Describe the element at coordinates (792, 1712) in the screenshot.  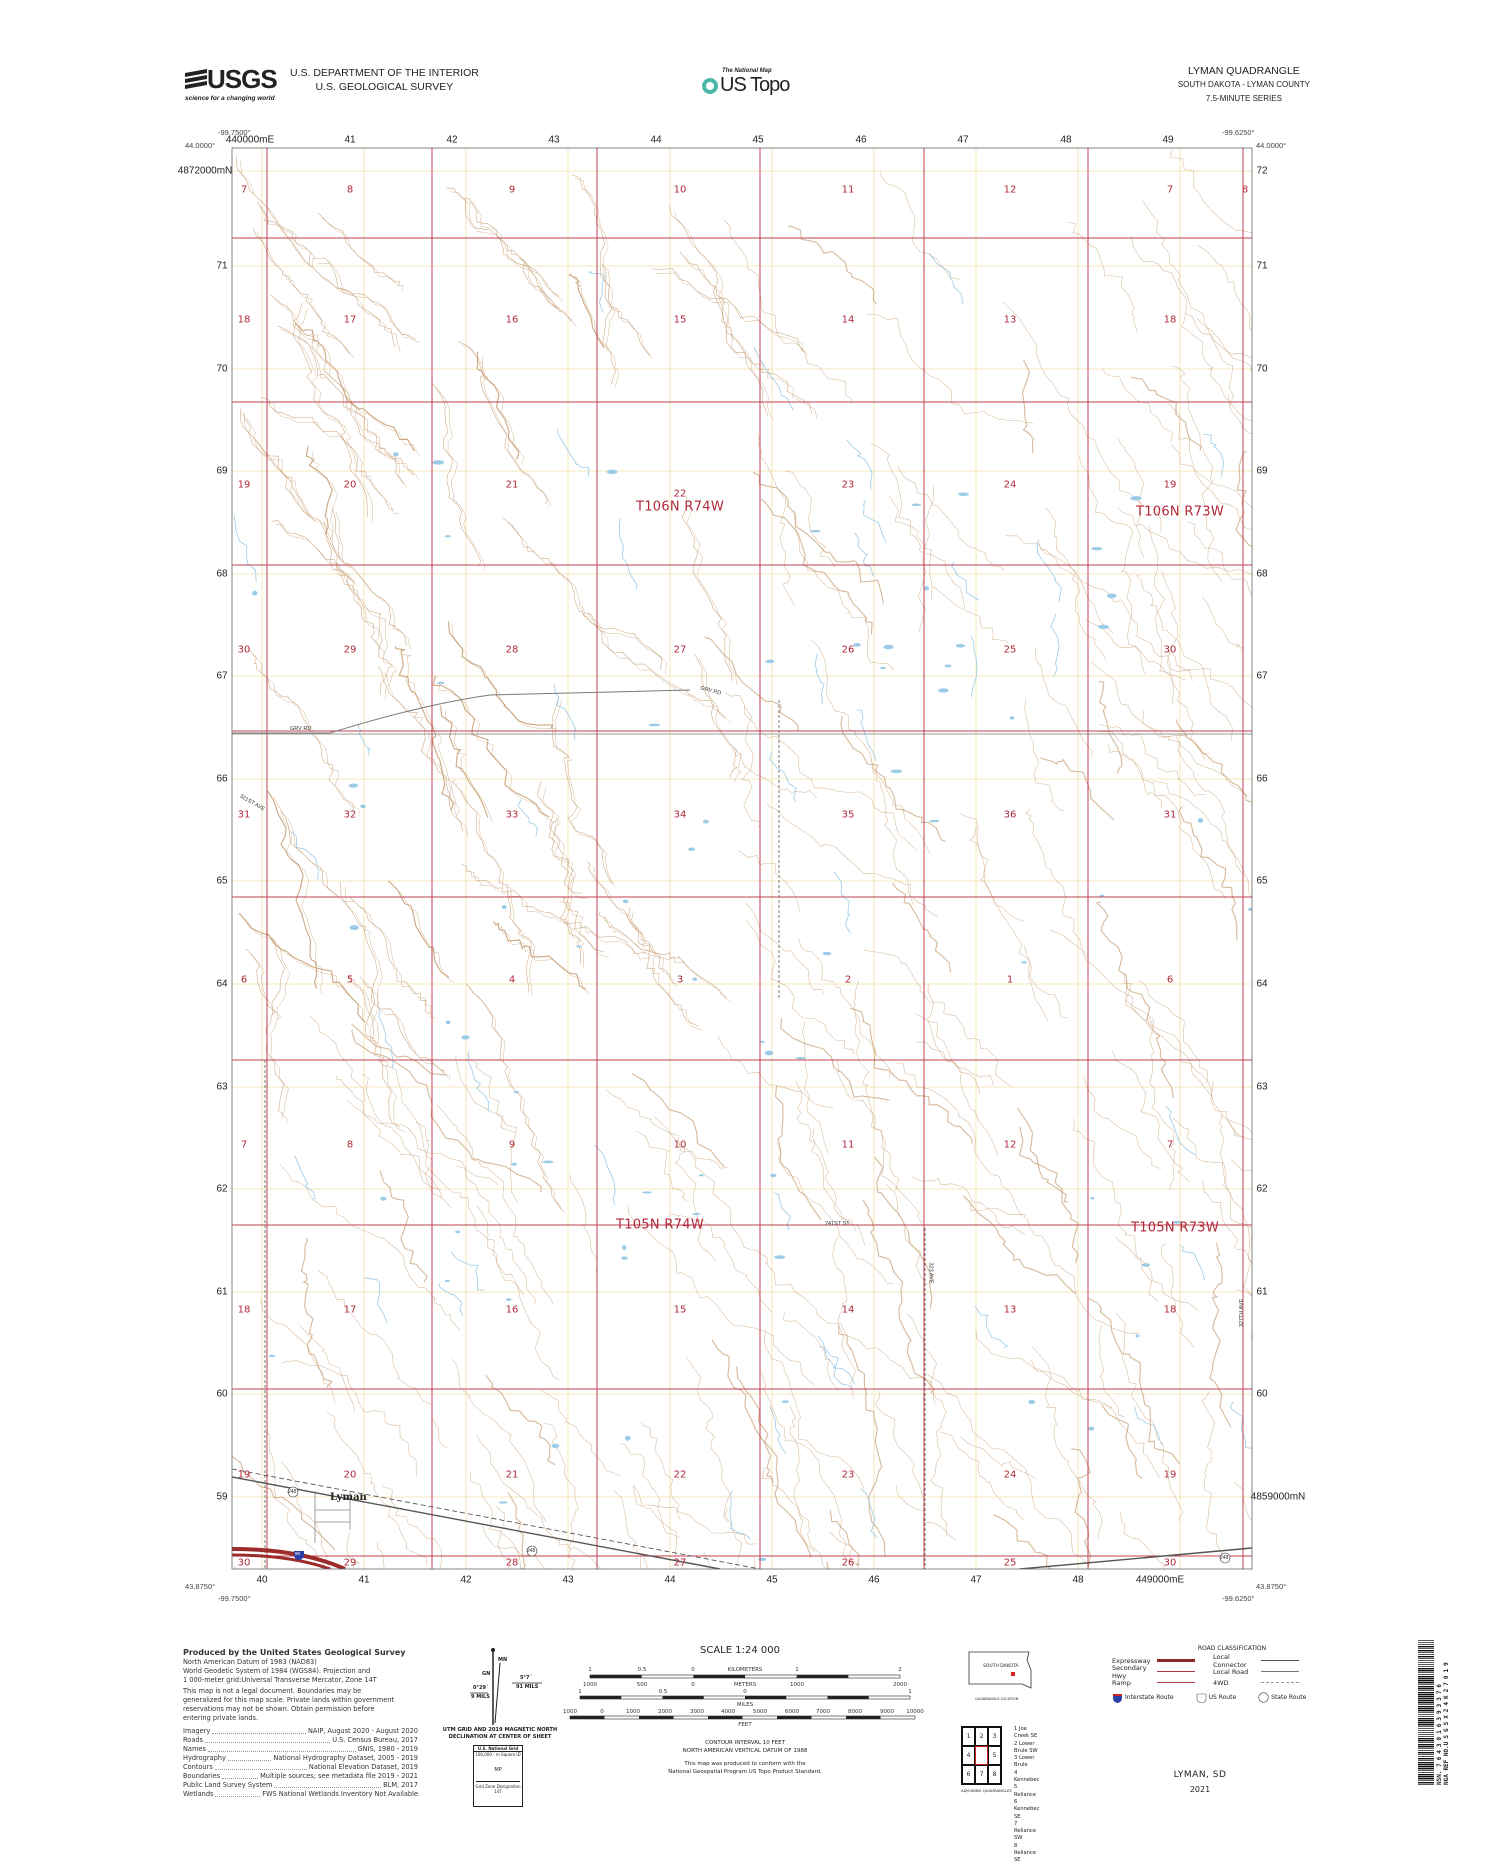
I see `ft-tick: 6000` at that location.